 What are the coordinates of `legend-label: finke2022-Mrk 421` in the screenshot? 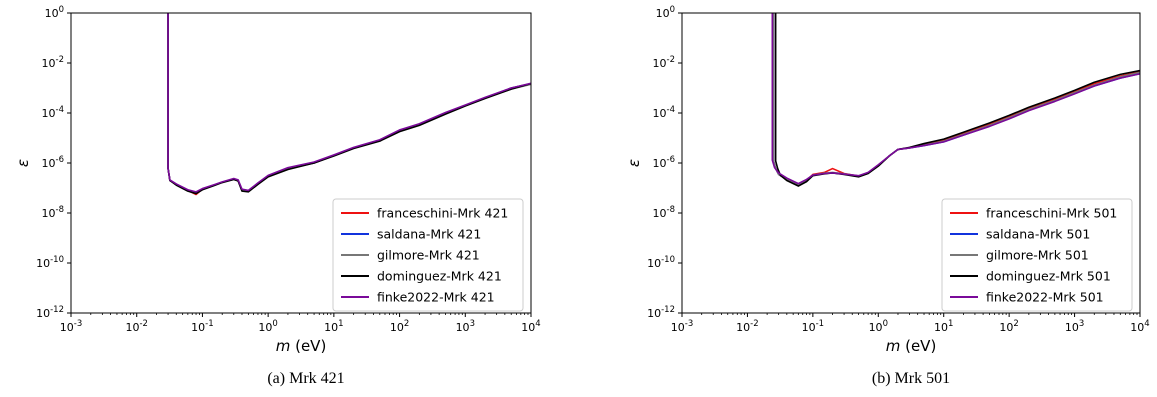 It's located at (436, 297).